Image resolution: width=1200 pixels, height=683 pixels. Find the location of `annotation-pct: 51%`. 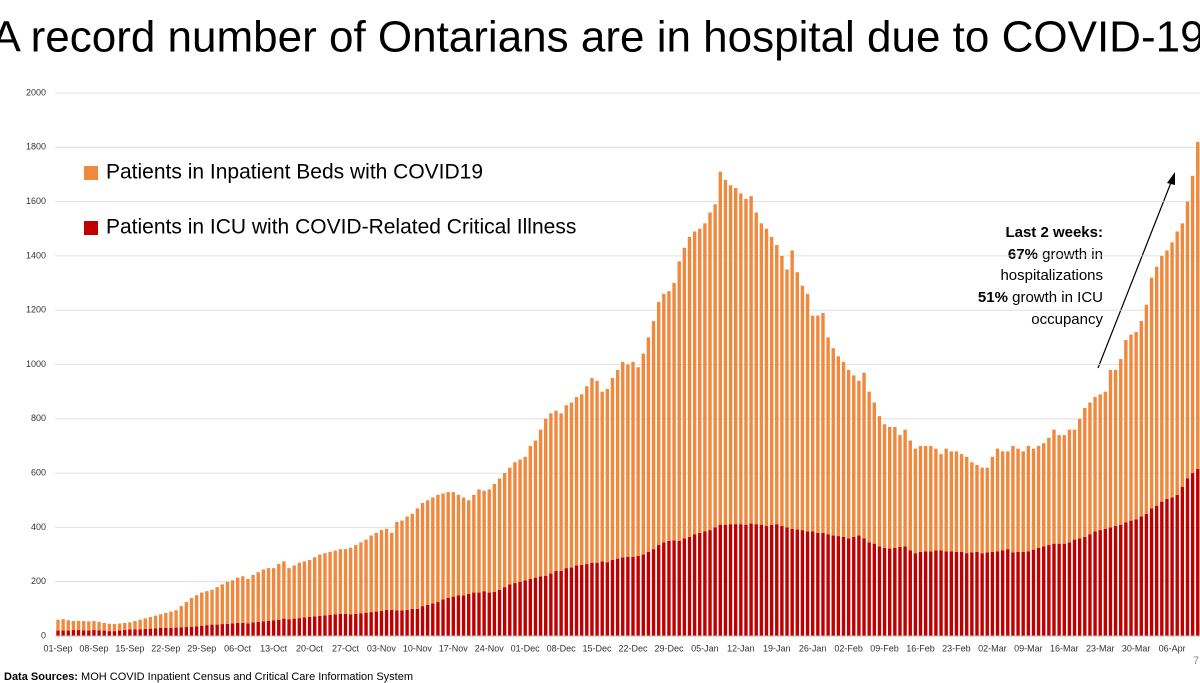

annotation-pct: 51% is located at coordinates (993, 297).